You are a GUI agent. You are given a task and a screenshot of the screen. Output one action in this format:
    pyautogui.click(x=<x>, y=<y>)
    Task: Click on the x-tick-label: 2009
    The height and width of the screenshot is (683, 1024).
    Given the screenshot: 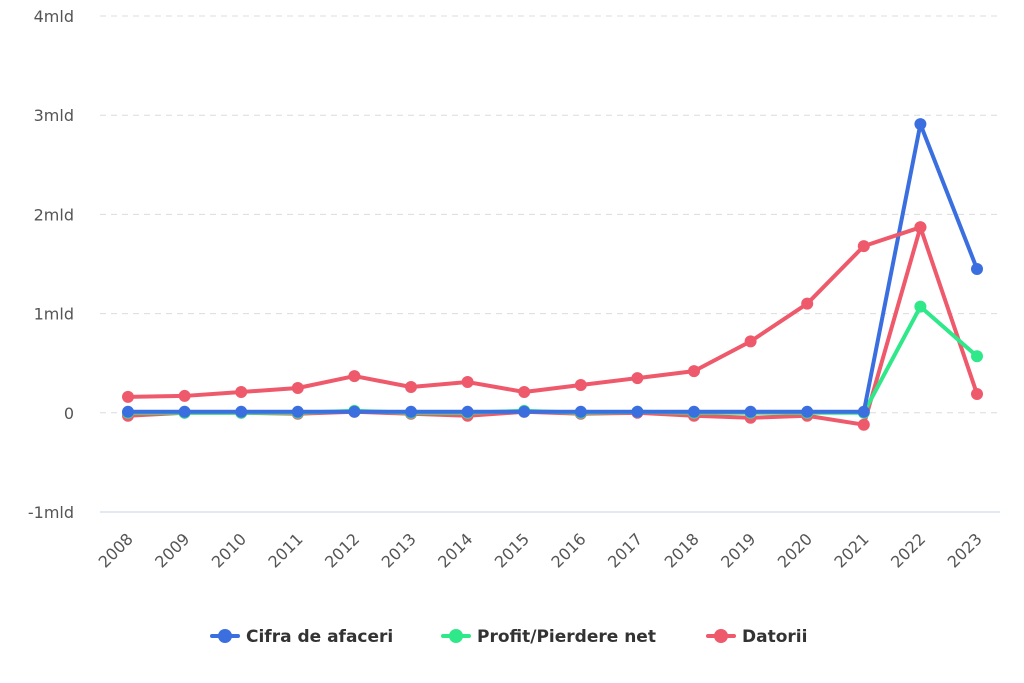 What is the action you would take?
    pyautogui.click(x=172, y=550)
    